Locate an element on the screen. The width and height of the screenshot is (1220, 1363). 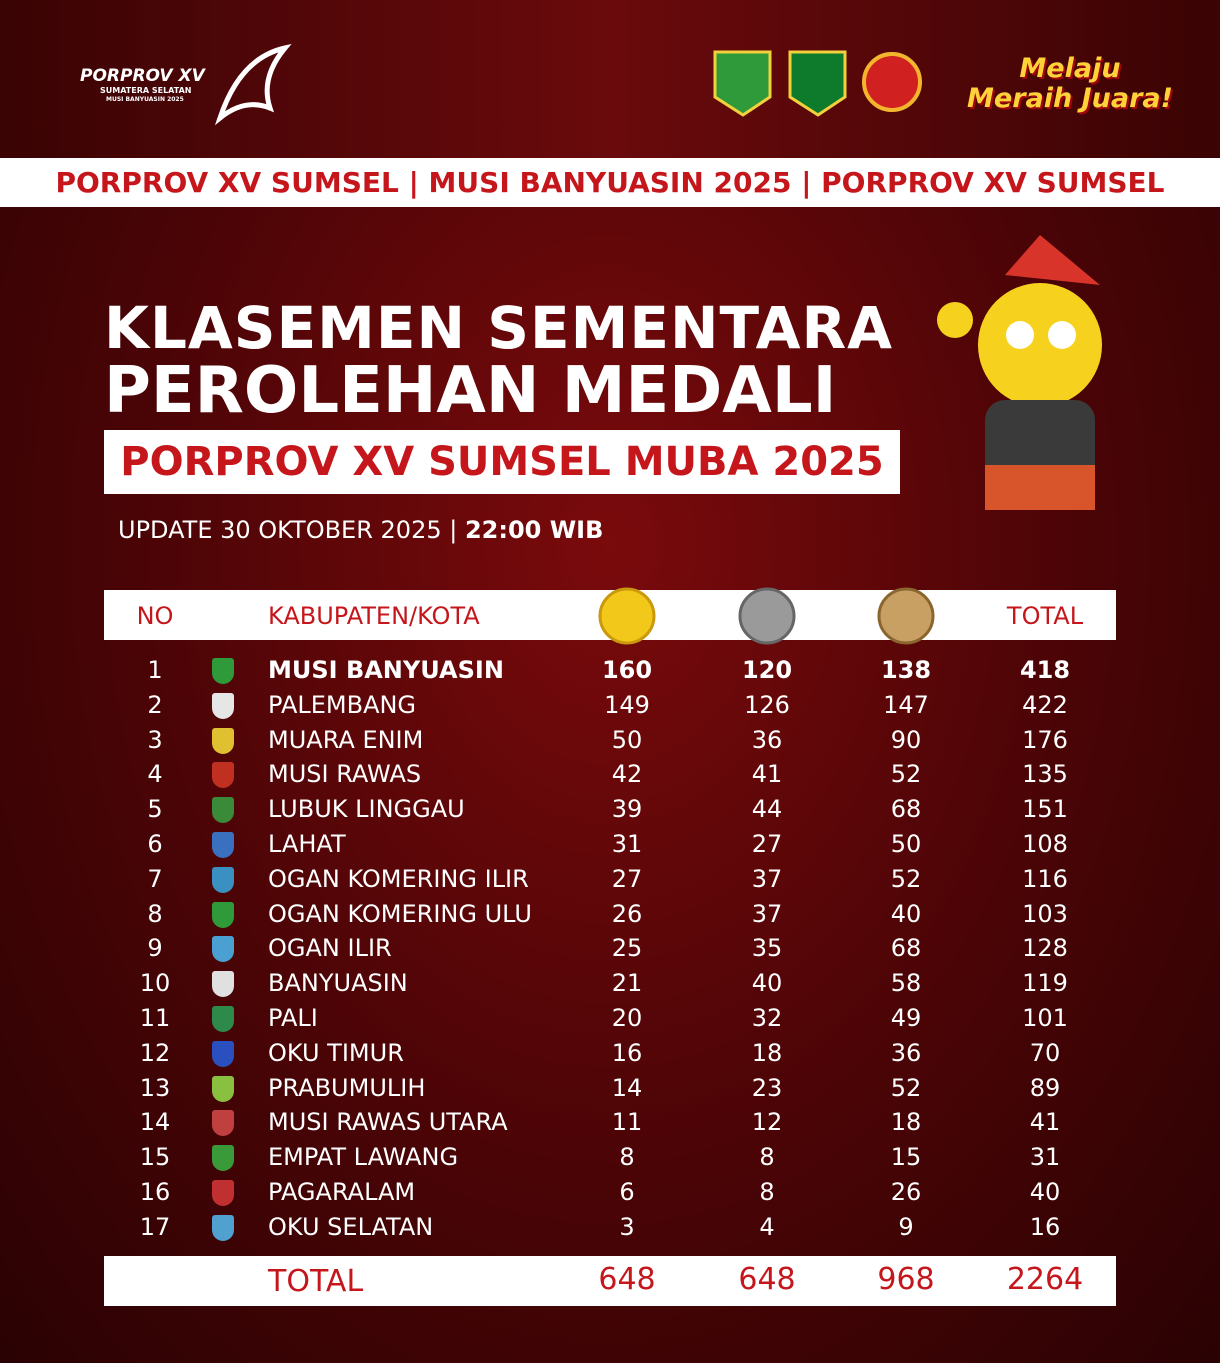
medal-count: 147 is located at coordinates (906, 704).